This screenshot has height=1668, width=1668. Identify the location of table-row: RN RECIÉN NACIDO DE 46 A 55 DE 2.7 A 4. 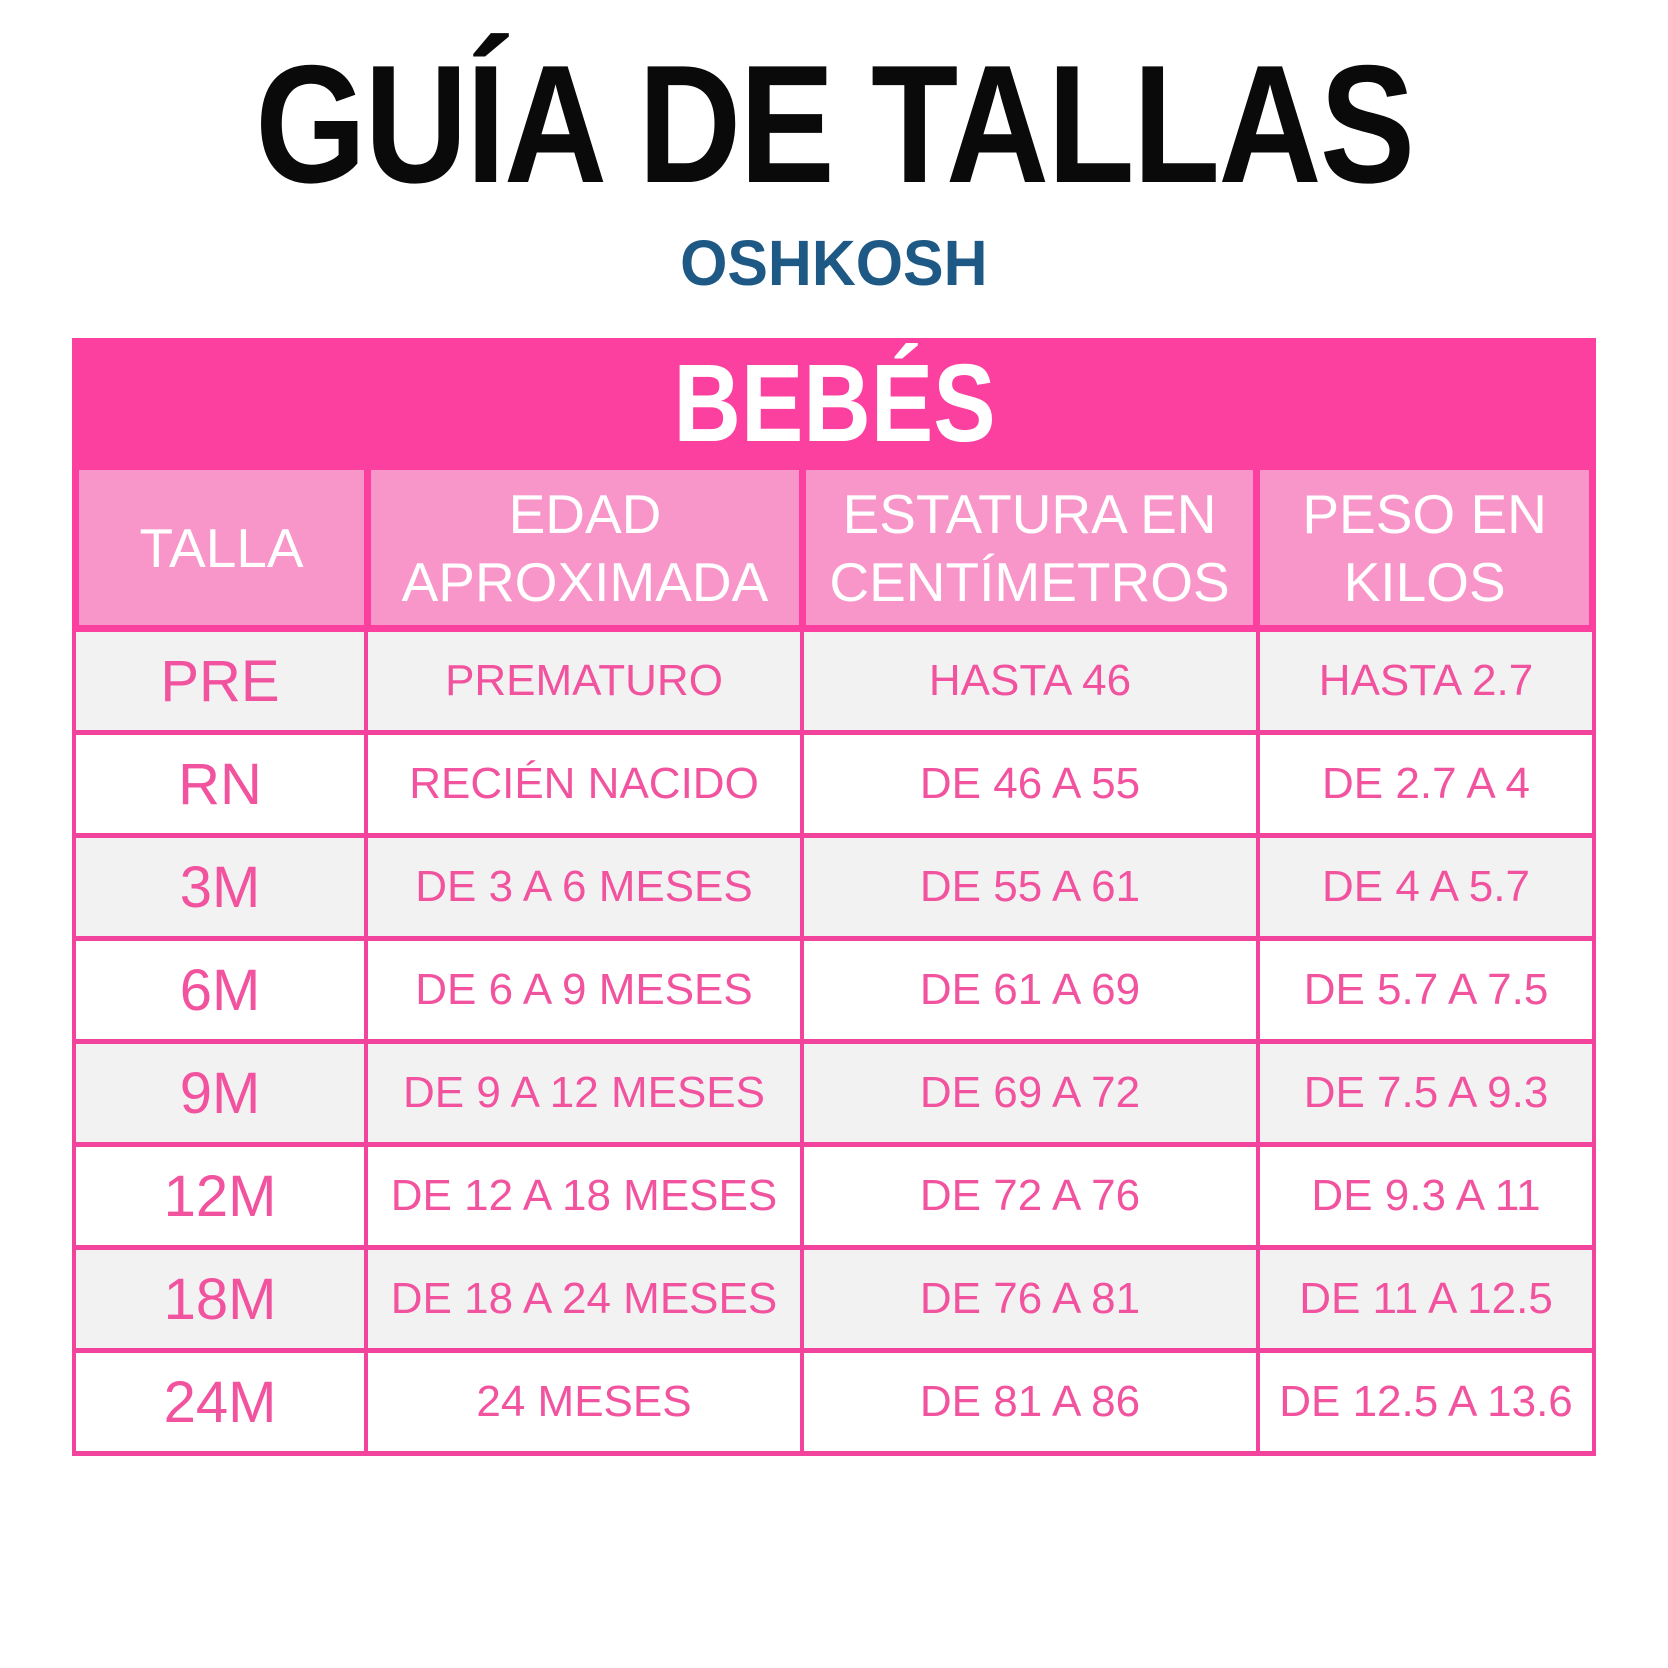
(834, 784).